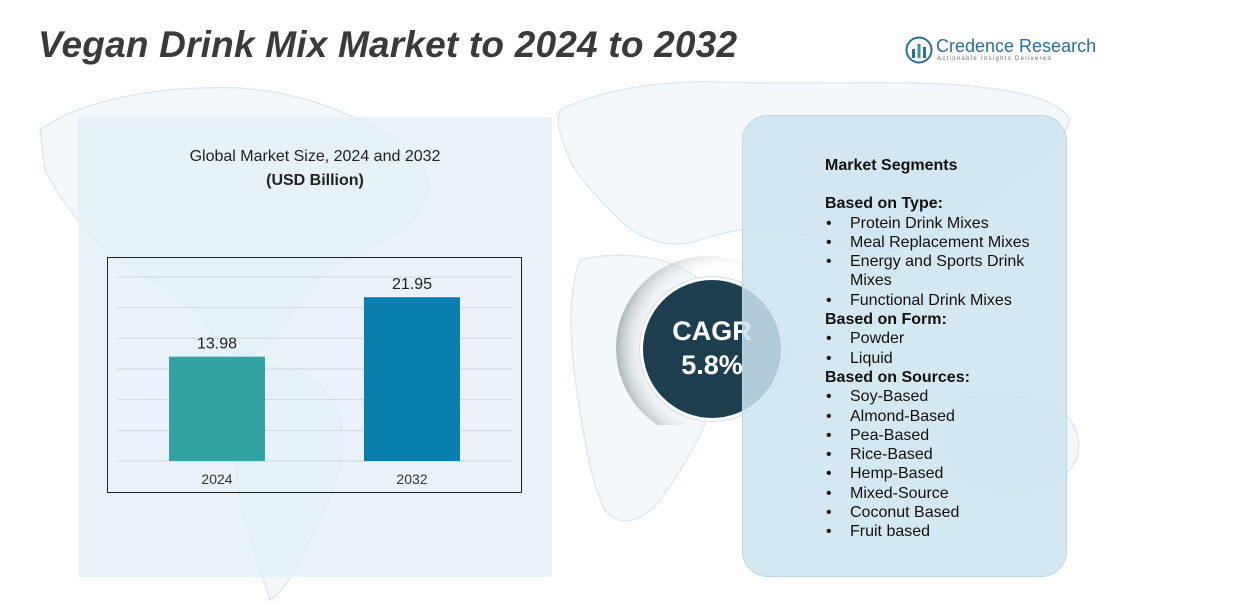 The height and width of the screenshot is (605, 1237). Describe the element at coordinates (412, 379) in the screenshot. I see `bar-2032` at that location.